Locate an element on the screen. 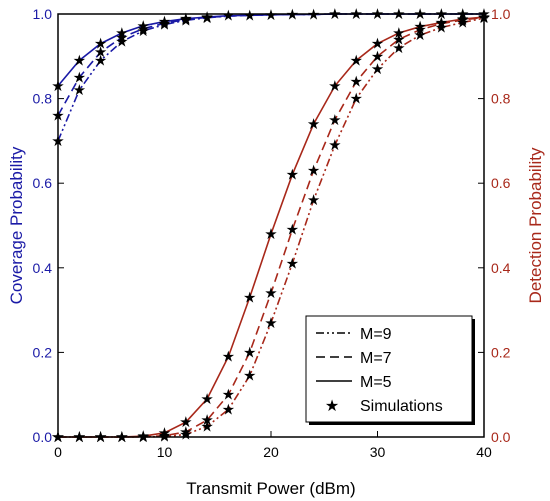 This screenshot has width=550, height=501. right-y-tick-label: 0.4 is located at coordinates (501, 268).